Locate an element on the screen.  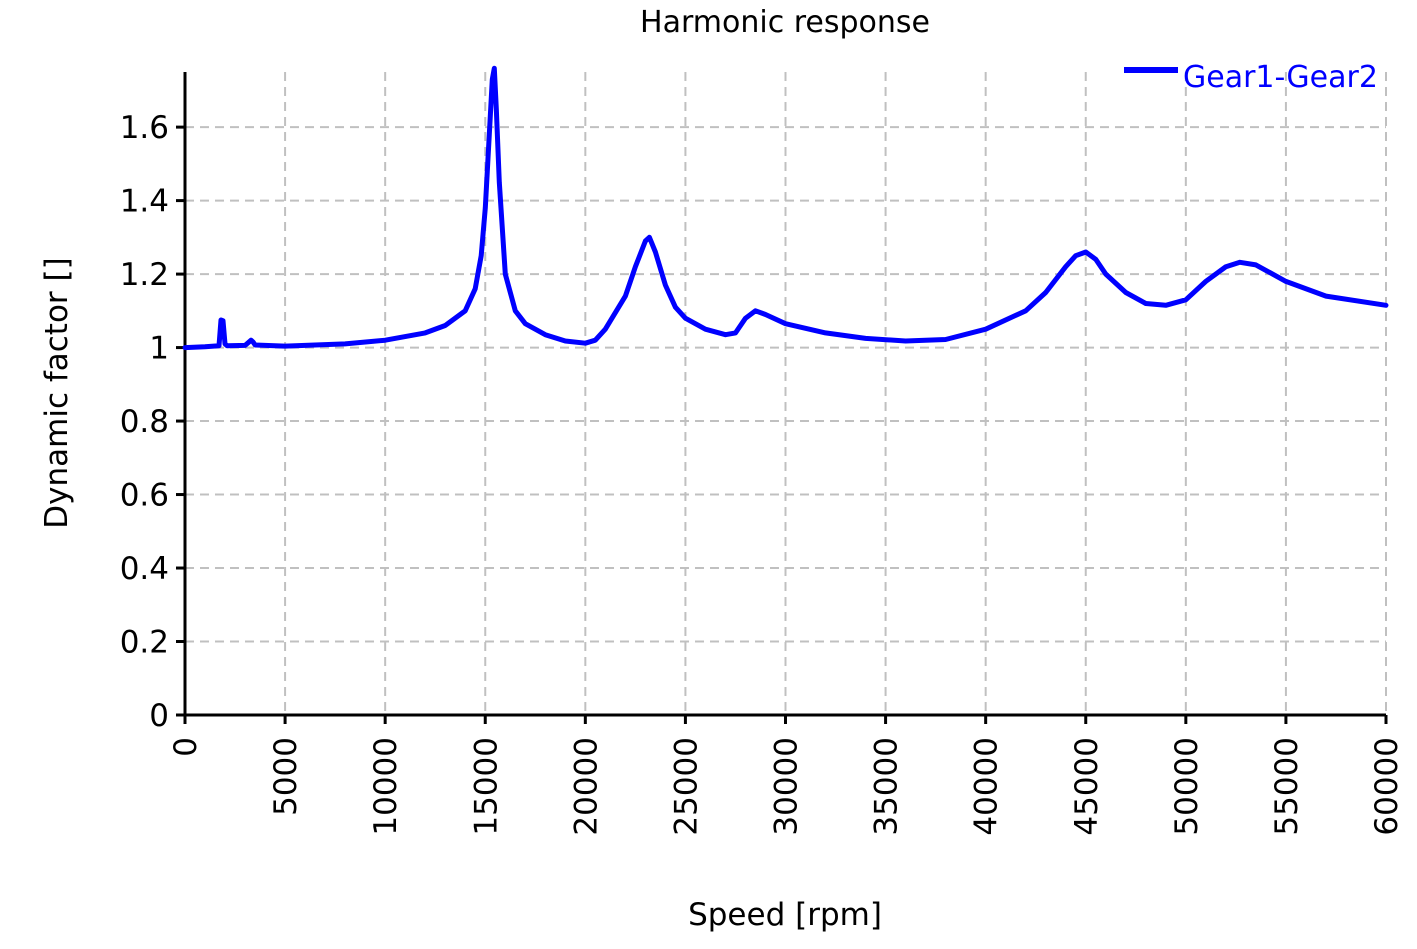
y-axis-label: Dynamic factor [] is located at coordinates (57, 392).